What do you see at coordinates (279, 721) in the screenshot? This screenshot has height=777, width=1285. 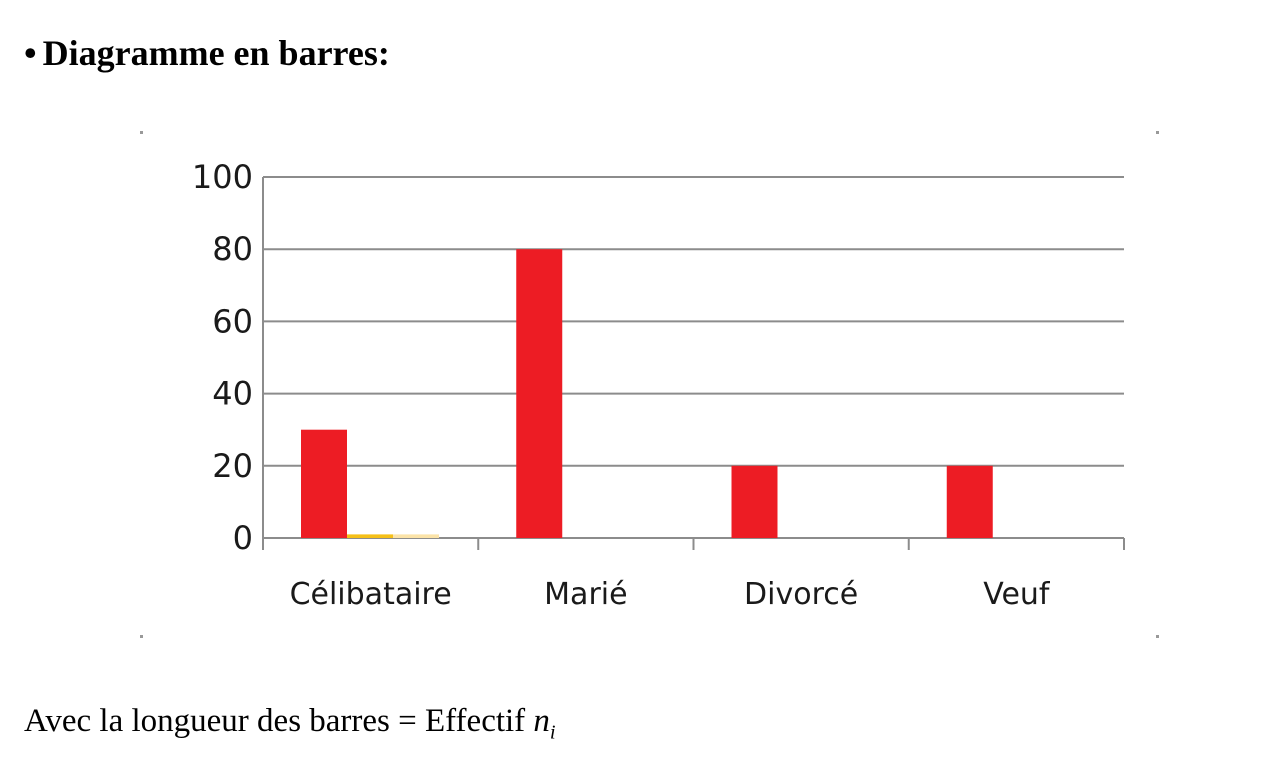 I see `caption-text: Avec la longueur des barres = Effectif` at bounding box center [279, 721].